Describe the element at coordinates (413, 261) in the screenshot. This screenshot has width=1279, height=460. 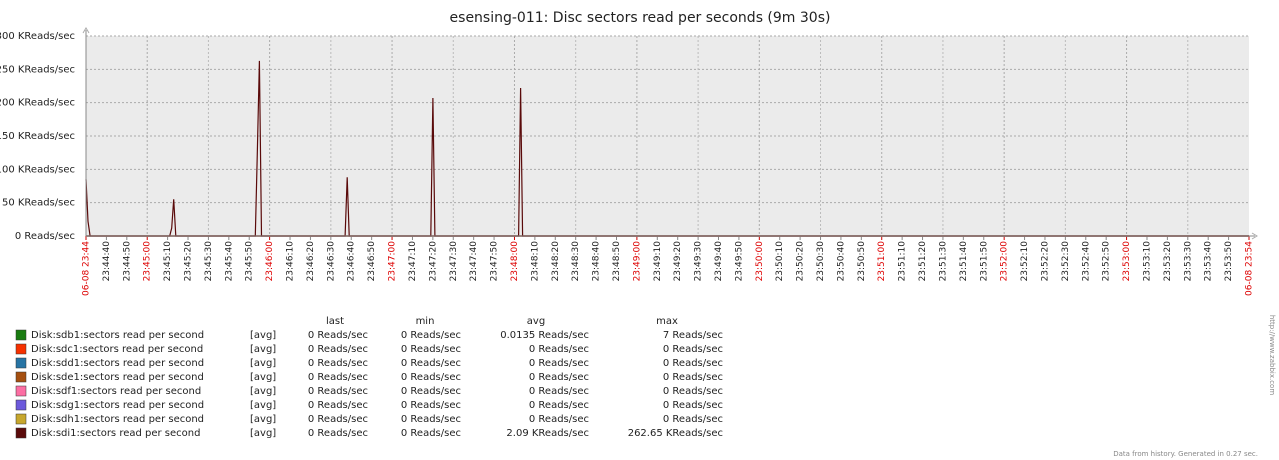
I see `x-tick-label: 23:47:10` at that location.